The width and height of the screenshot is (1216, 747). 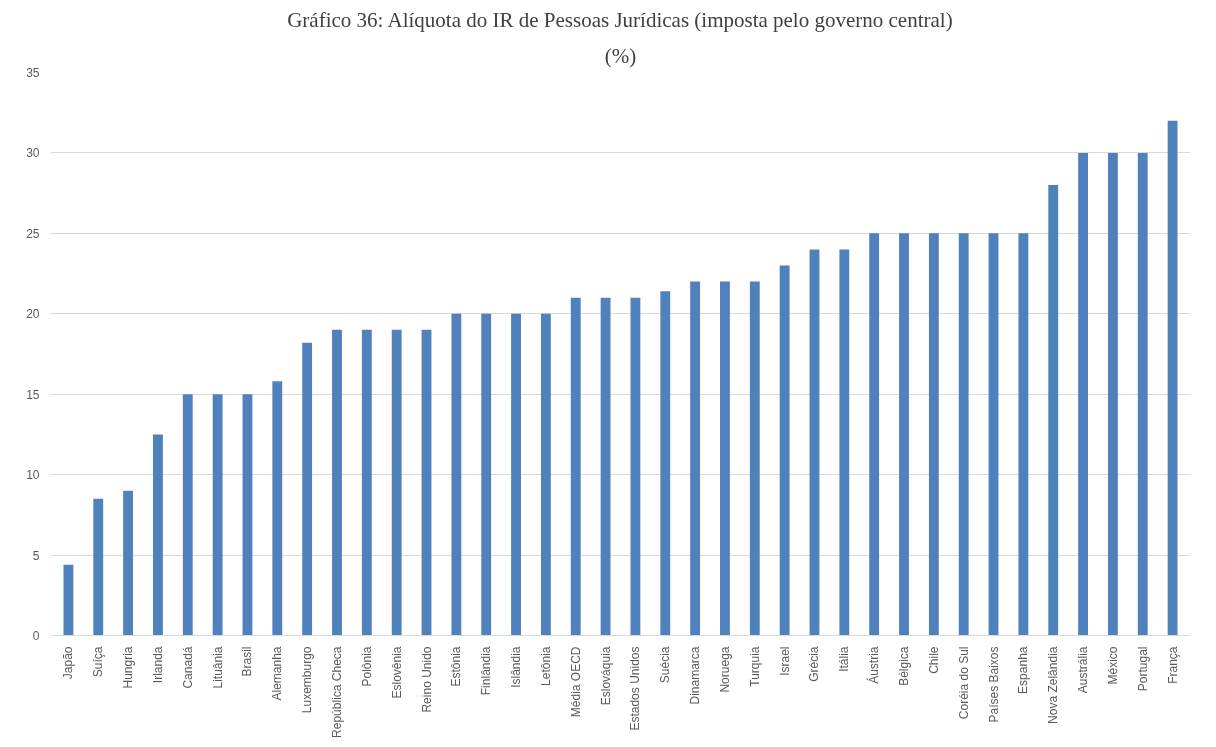 What do you see at coordinates (516, 667) in the screenshot?
I see `x-tick-label: Islândia` at bounding box center [516, 667].